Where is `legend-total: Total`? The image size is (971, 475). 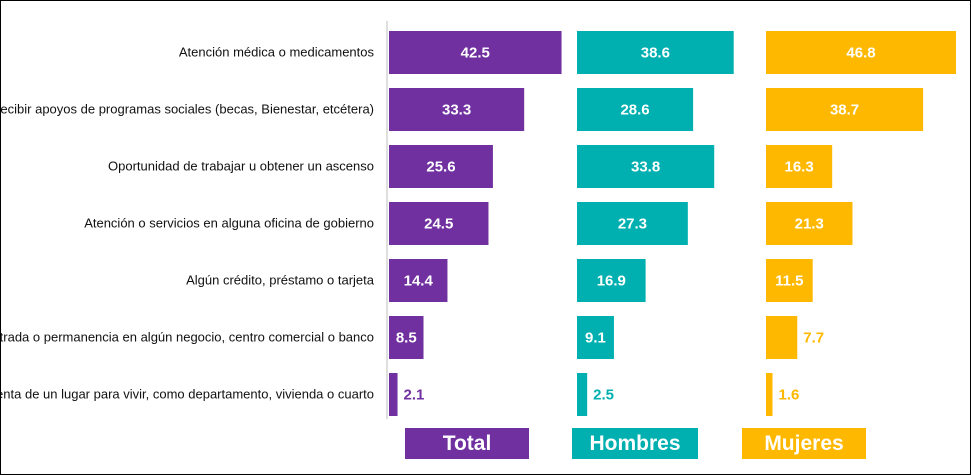
legend-total: Total is located at coordinates (467, 443).